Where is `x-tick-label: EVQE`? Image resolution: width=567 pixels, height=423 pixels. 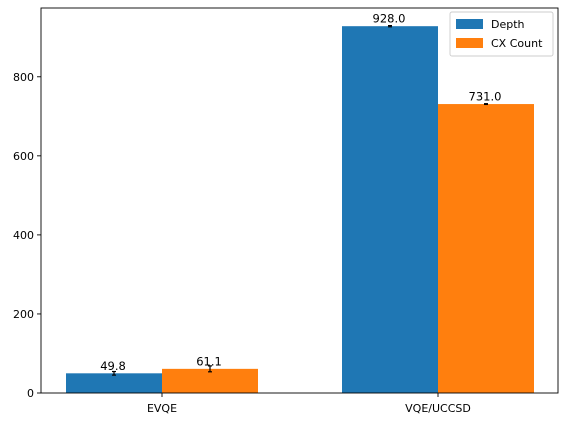 x-tick-label: EVQE is located at coordinates (162, 408).